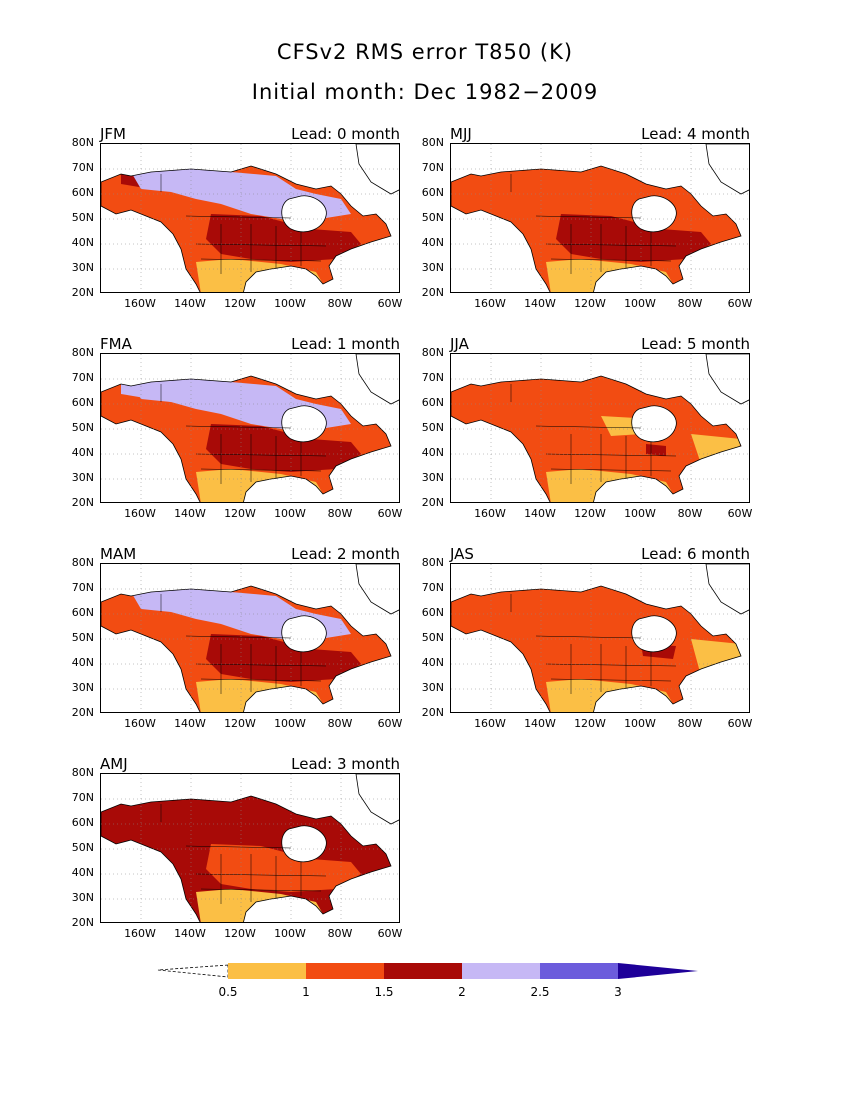 The width and height of the screenshot is (850, 1100). I want to click on panel-season: MAM, so click(118, 554).